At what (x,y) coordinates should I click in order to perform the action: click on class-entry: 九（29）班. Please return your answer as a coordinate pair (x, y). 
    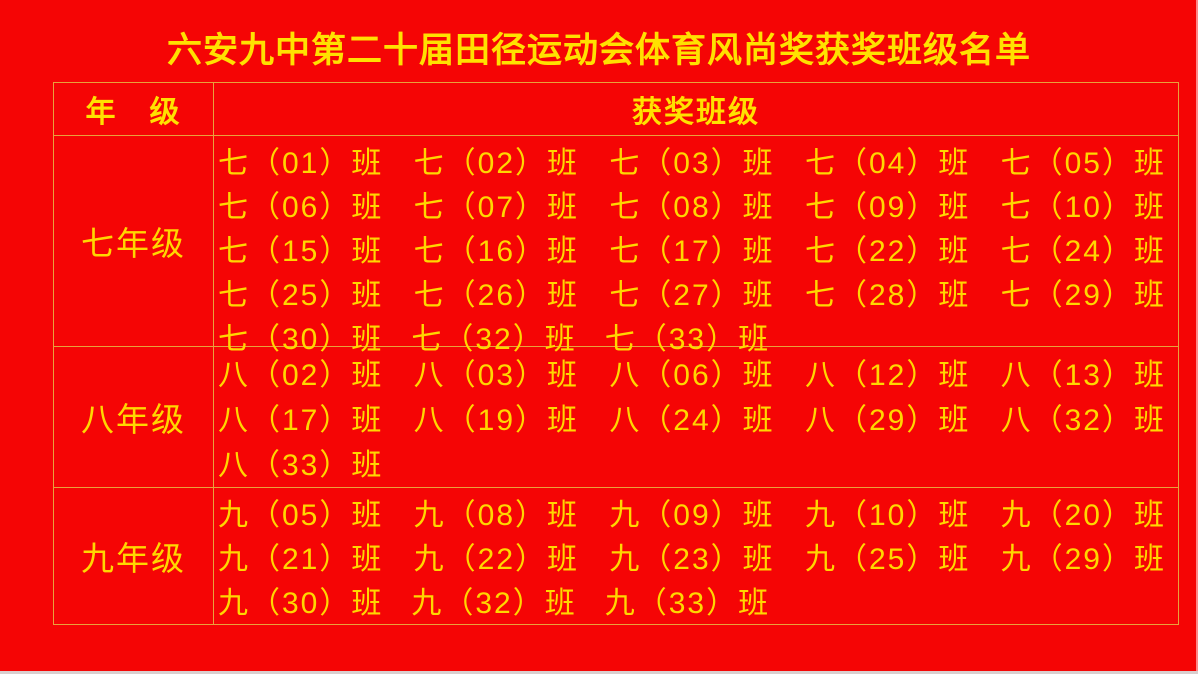
    Looking at the image, I should click on (1083, 559).